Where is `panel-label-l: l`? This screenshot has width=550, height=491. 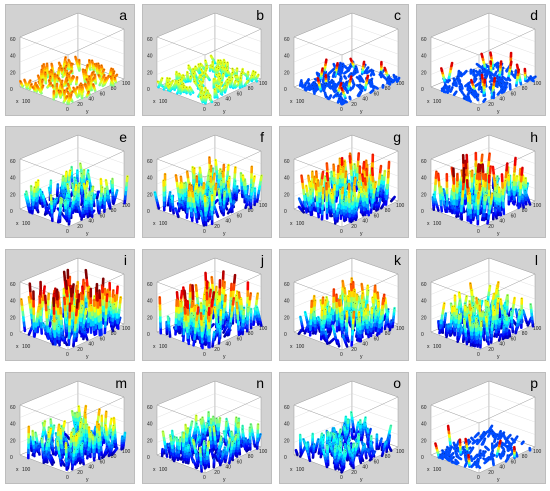
panel-label-l: l is located at coordinates (536, 260).